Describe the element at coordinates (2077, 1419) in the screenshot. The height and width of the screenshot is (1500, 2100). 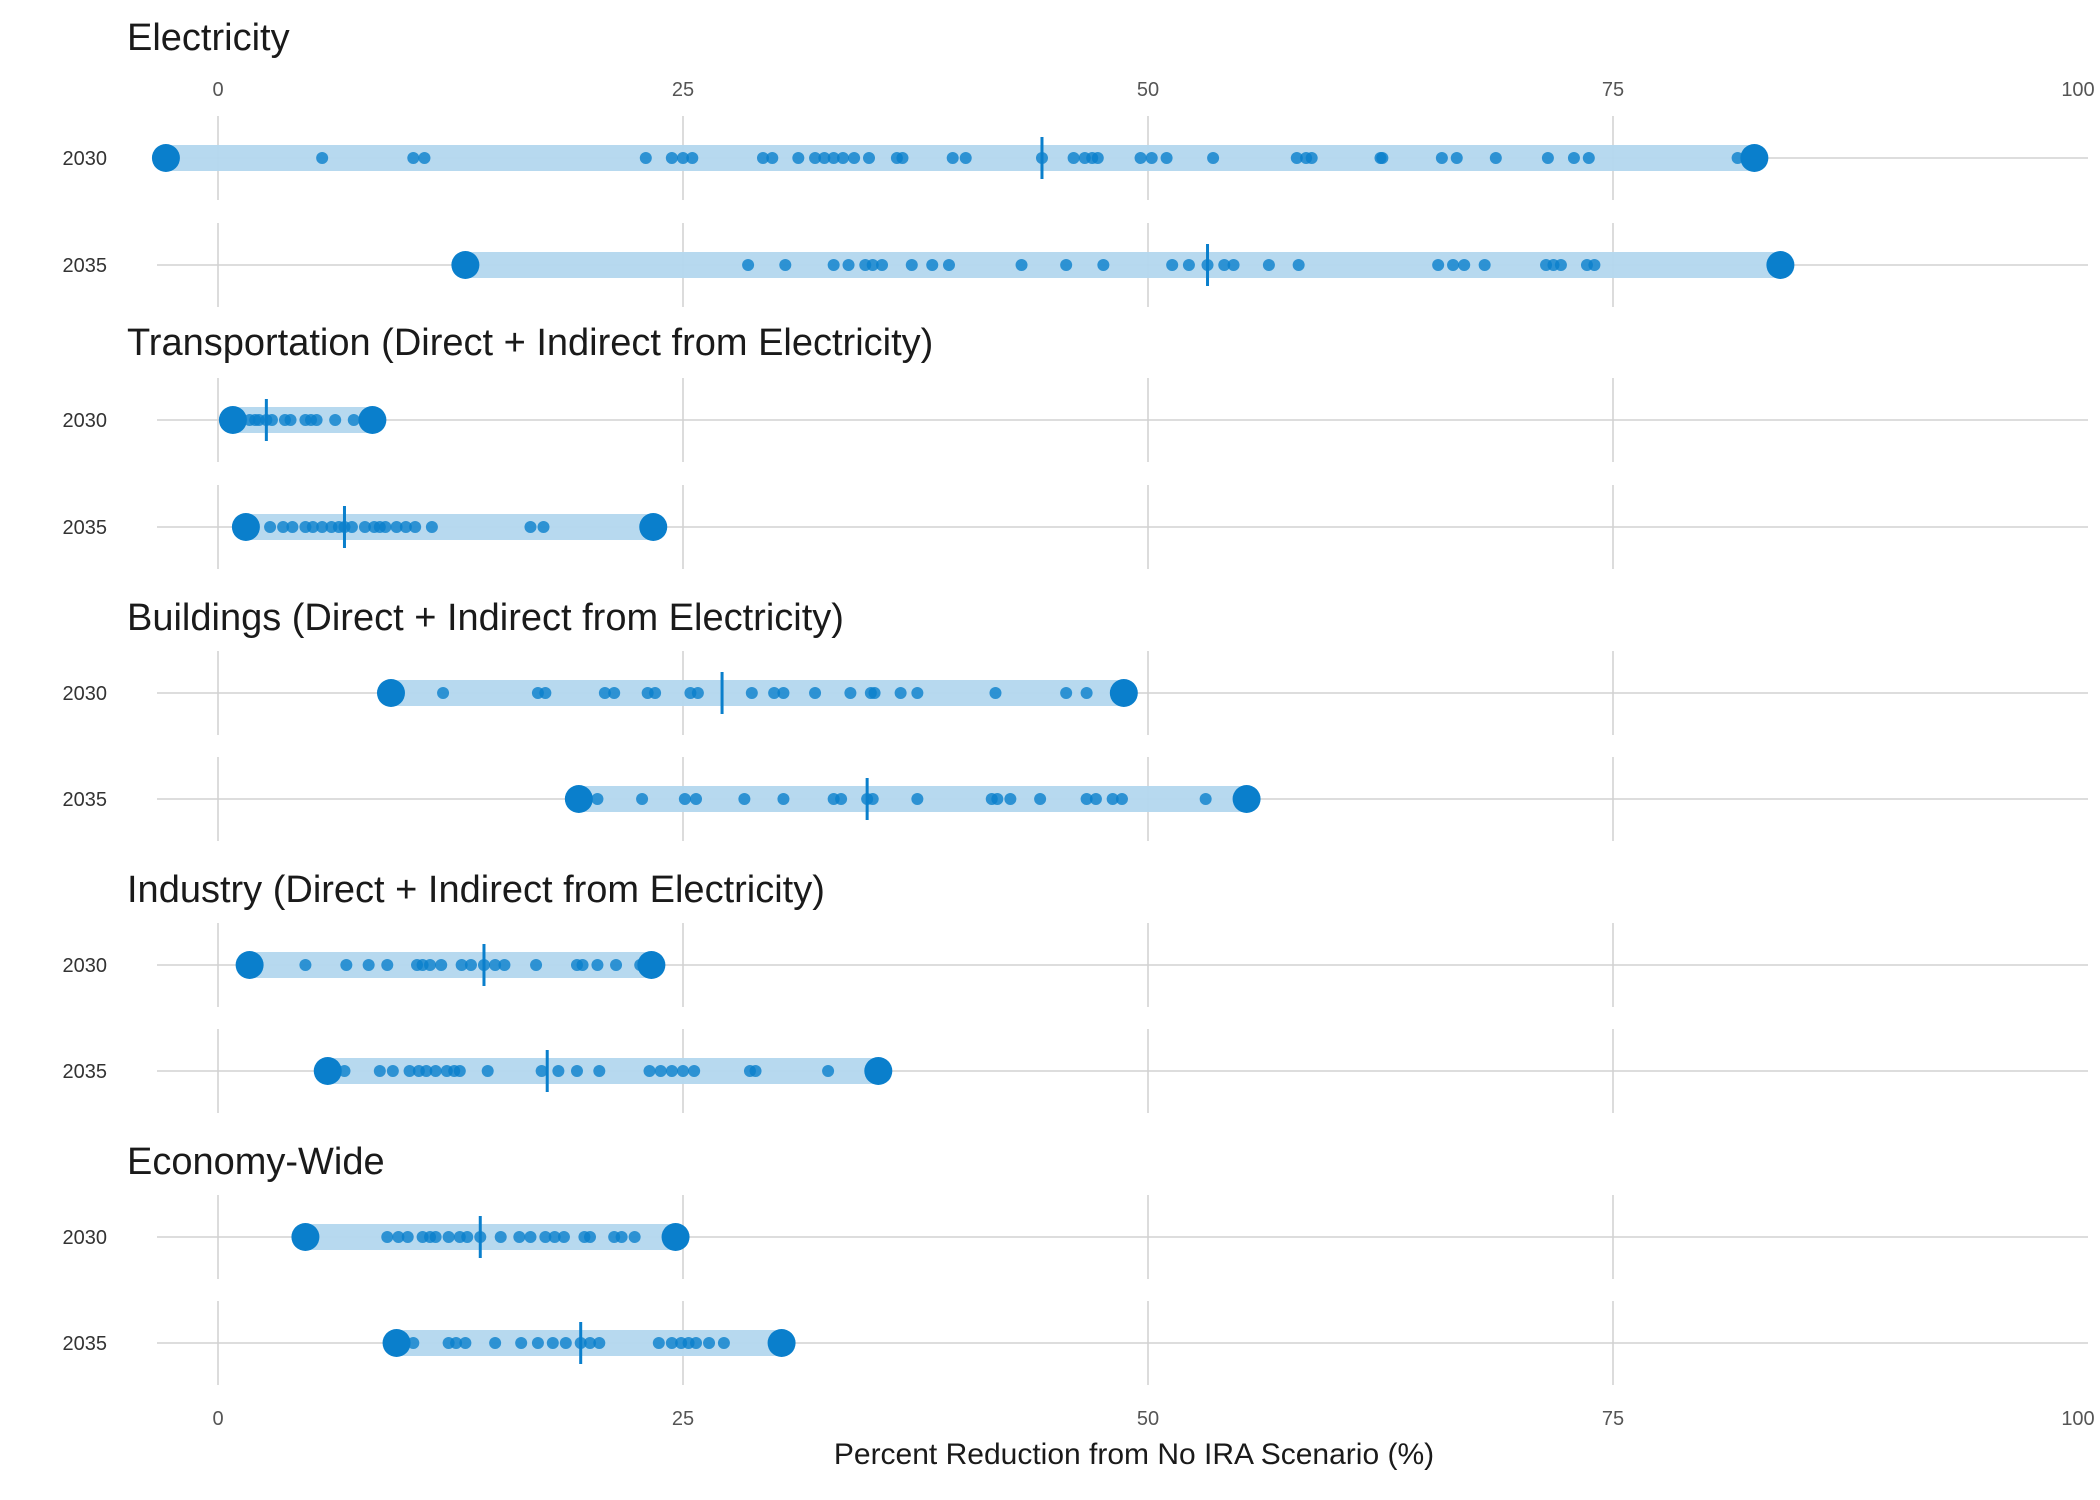
I see `x-tick-label-bottom: 100` at that location.